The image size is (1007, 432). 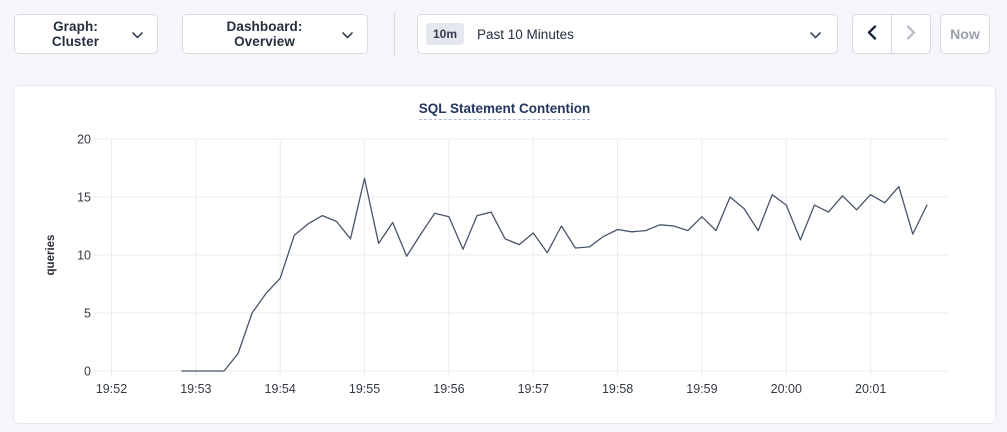 I want to click on y-axis-tick-labels: 0 5 10 15 20, so click(x=84, y=255).